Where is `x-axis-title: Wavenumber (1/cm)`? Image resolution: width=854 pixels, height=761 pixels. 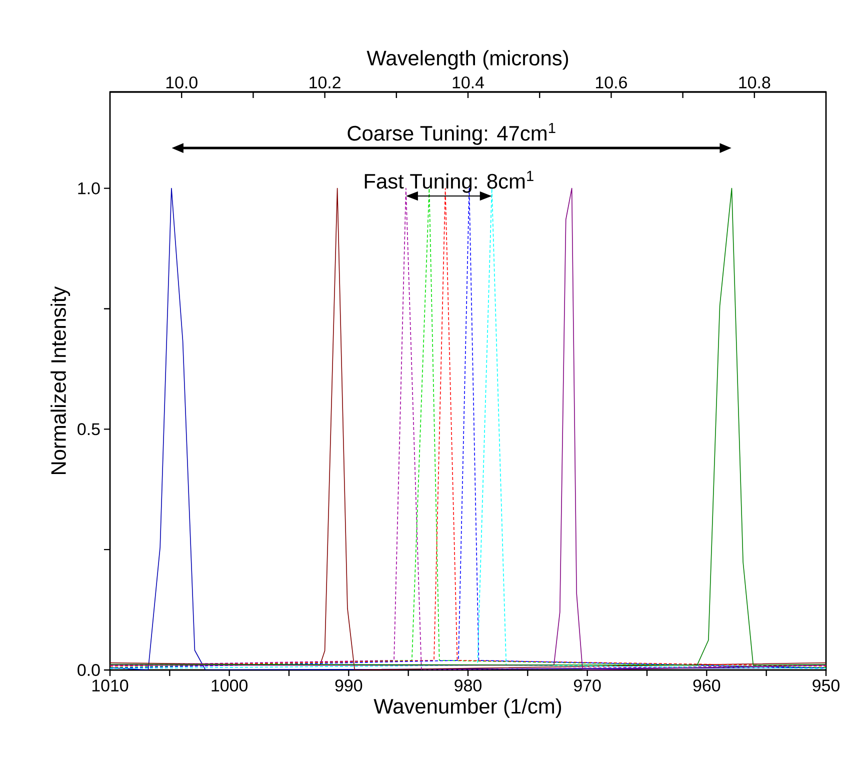
x-axis-title: Wavenumber (1/cm) is located at coordinates (468, 708).